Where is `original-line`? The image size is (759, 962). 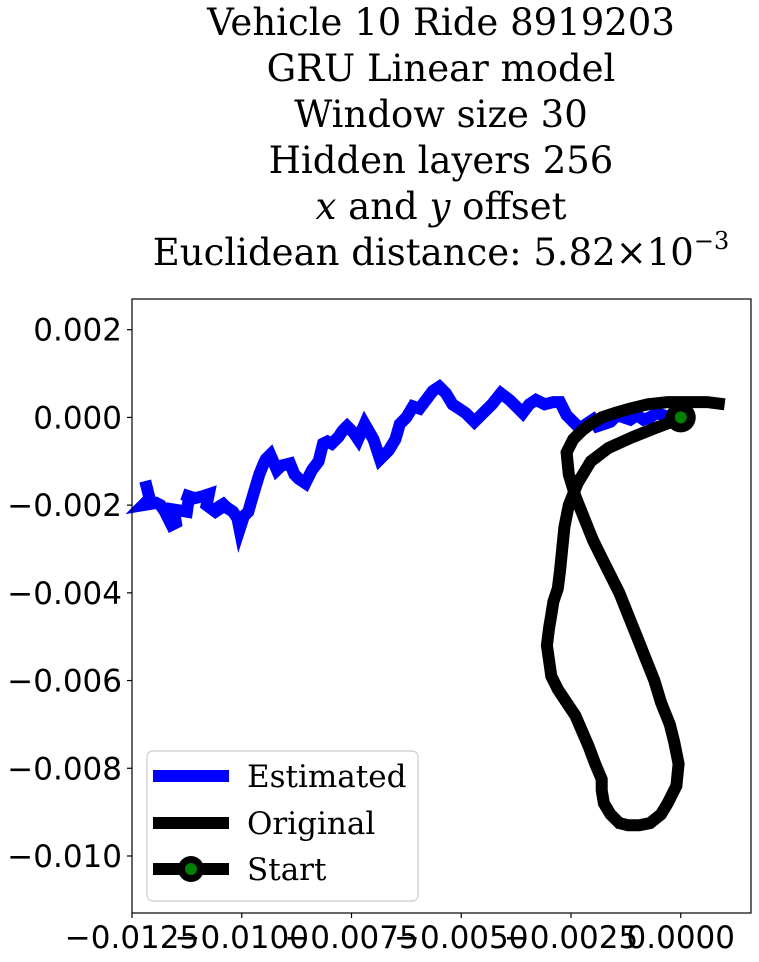 original-line is located at coordinates (633, 614).